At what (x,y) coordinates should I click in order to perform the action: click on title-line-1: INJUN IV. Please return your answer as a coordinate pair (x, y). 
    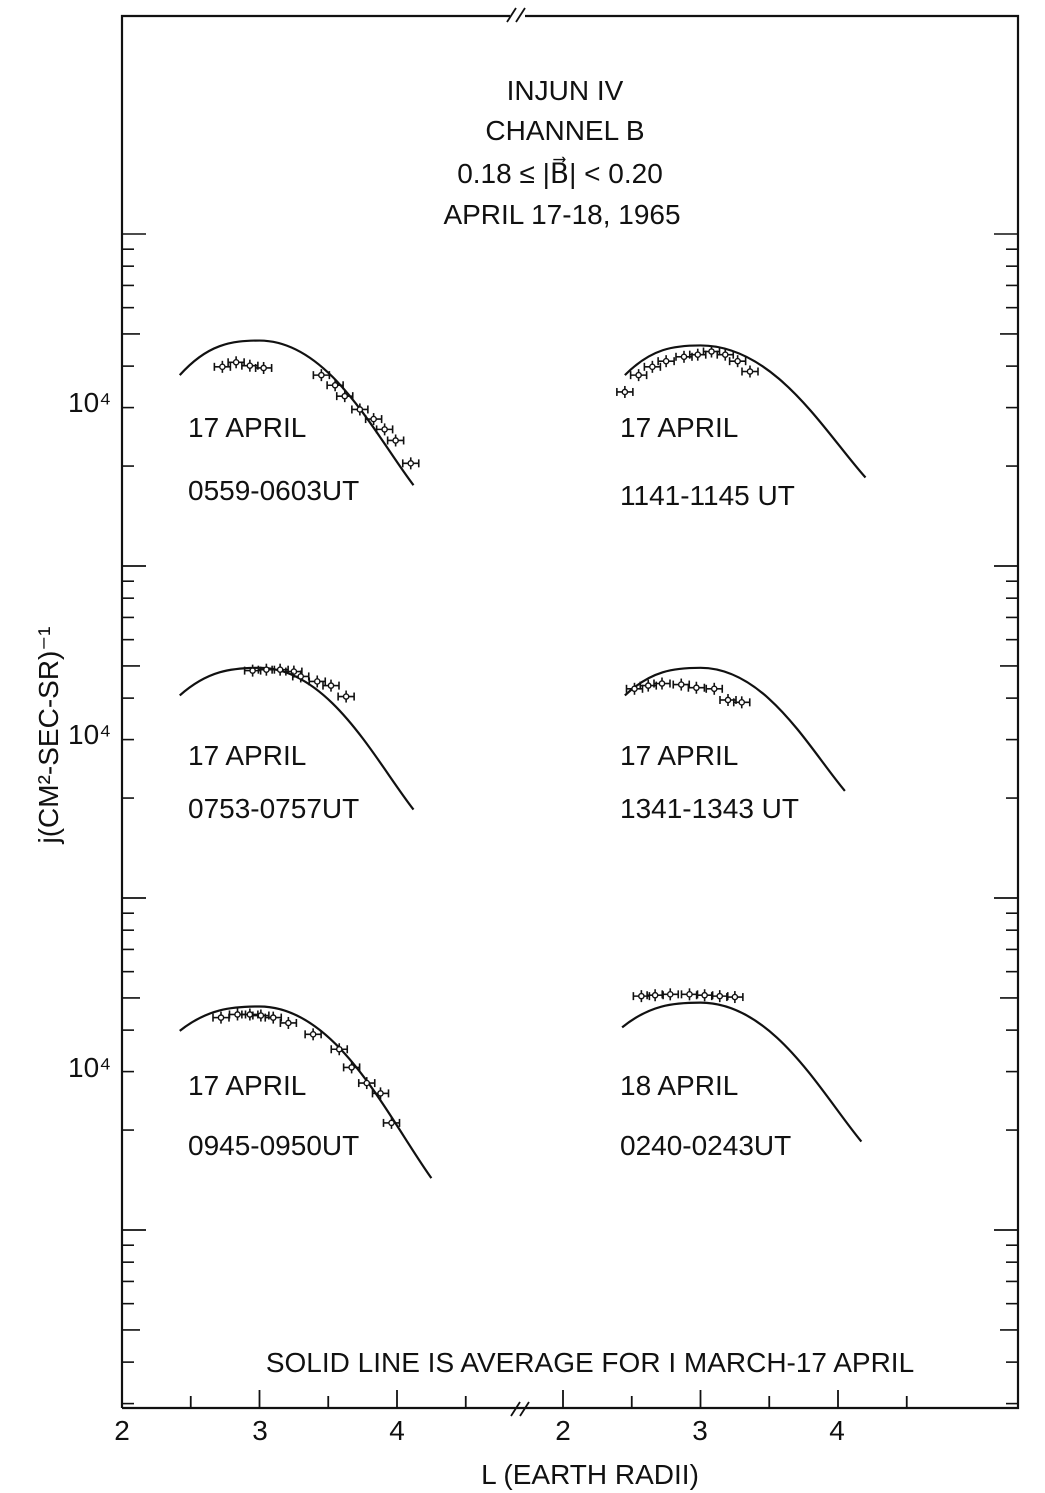
    Looking at the image, I should click on (565, 90).